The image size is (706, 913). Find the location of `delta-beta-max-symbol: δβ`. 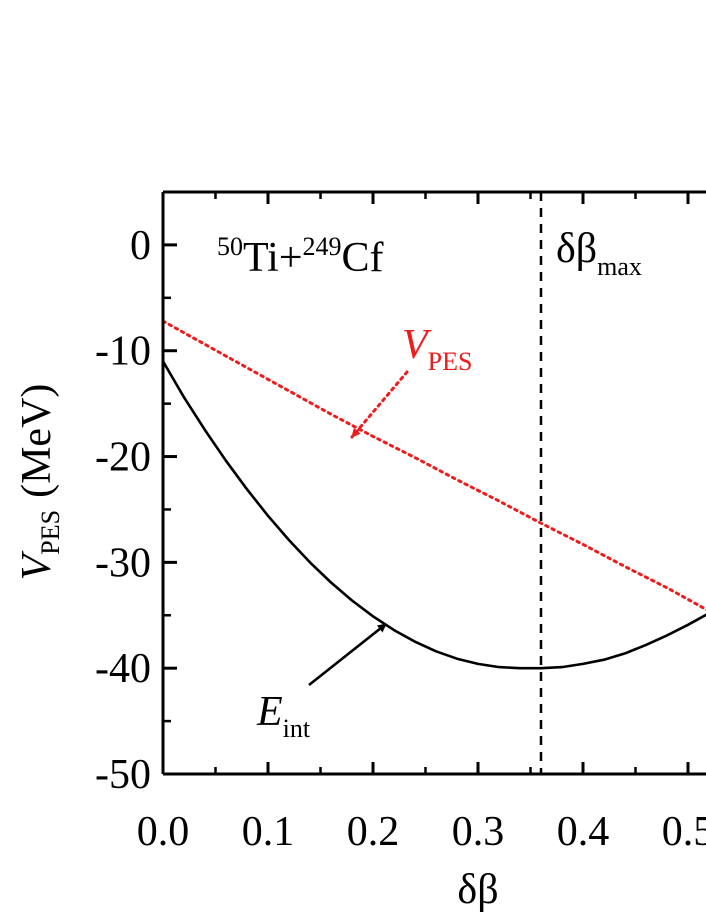

delta-beta-max-symbol: δβ is located at coordinates (576, 249).